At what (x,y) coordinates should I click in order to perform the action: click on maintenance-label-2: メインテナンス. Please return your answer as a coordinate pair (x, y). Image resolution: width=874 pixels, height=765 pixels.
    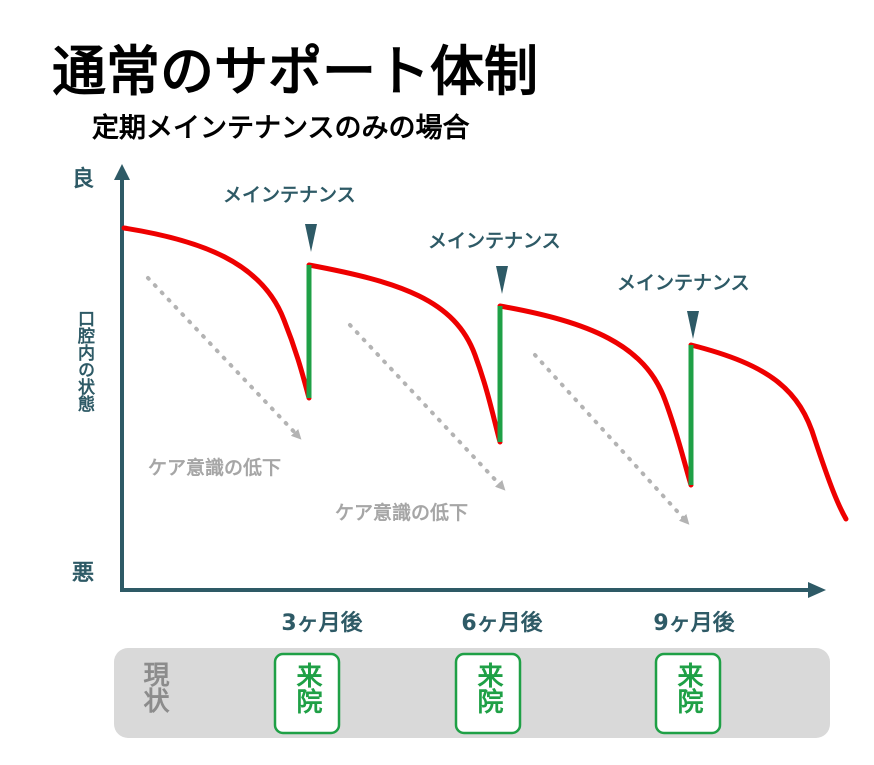
    Looking at the image, I should click on (494, 241).